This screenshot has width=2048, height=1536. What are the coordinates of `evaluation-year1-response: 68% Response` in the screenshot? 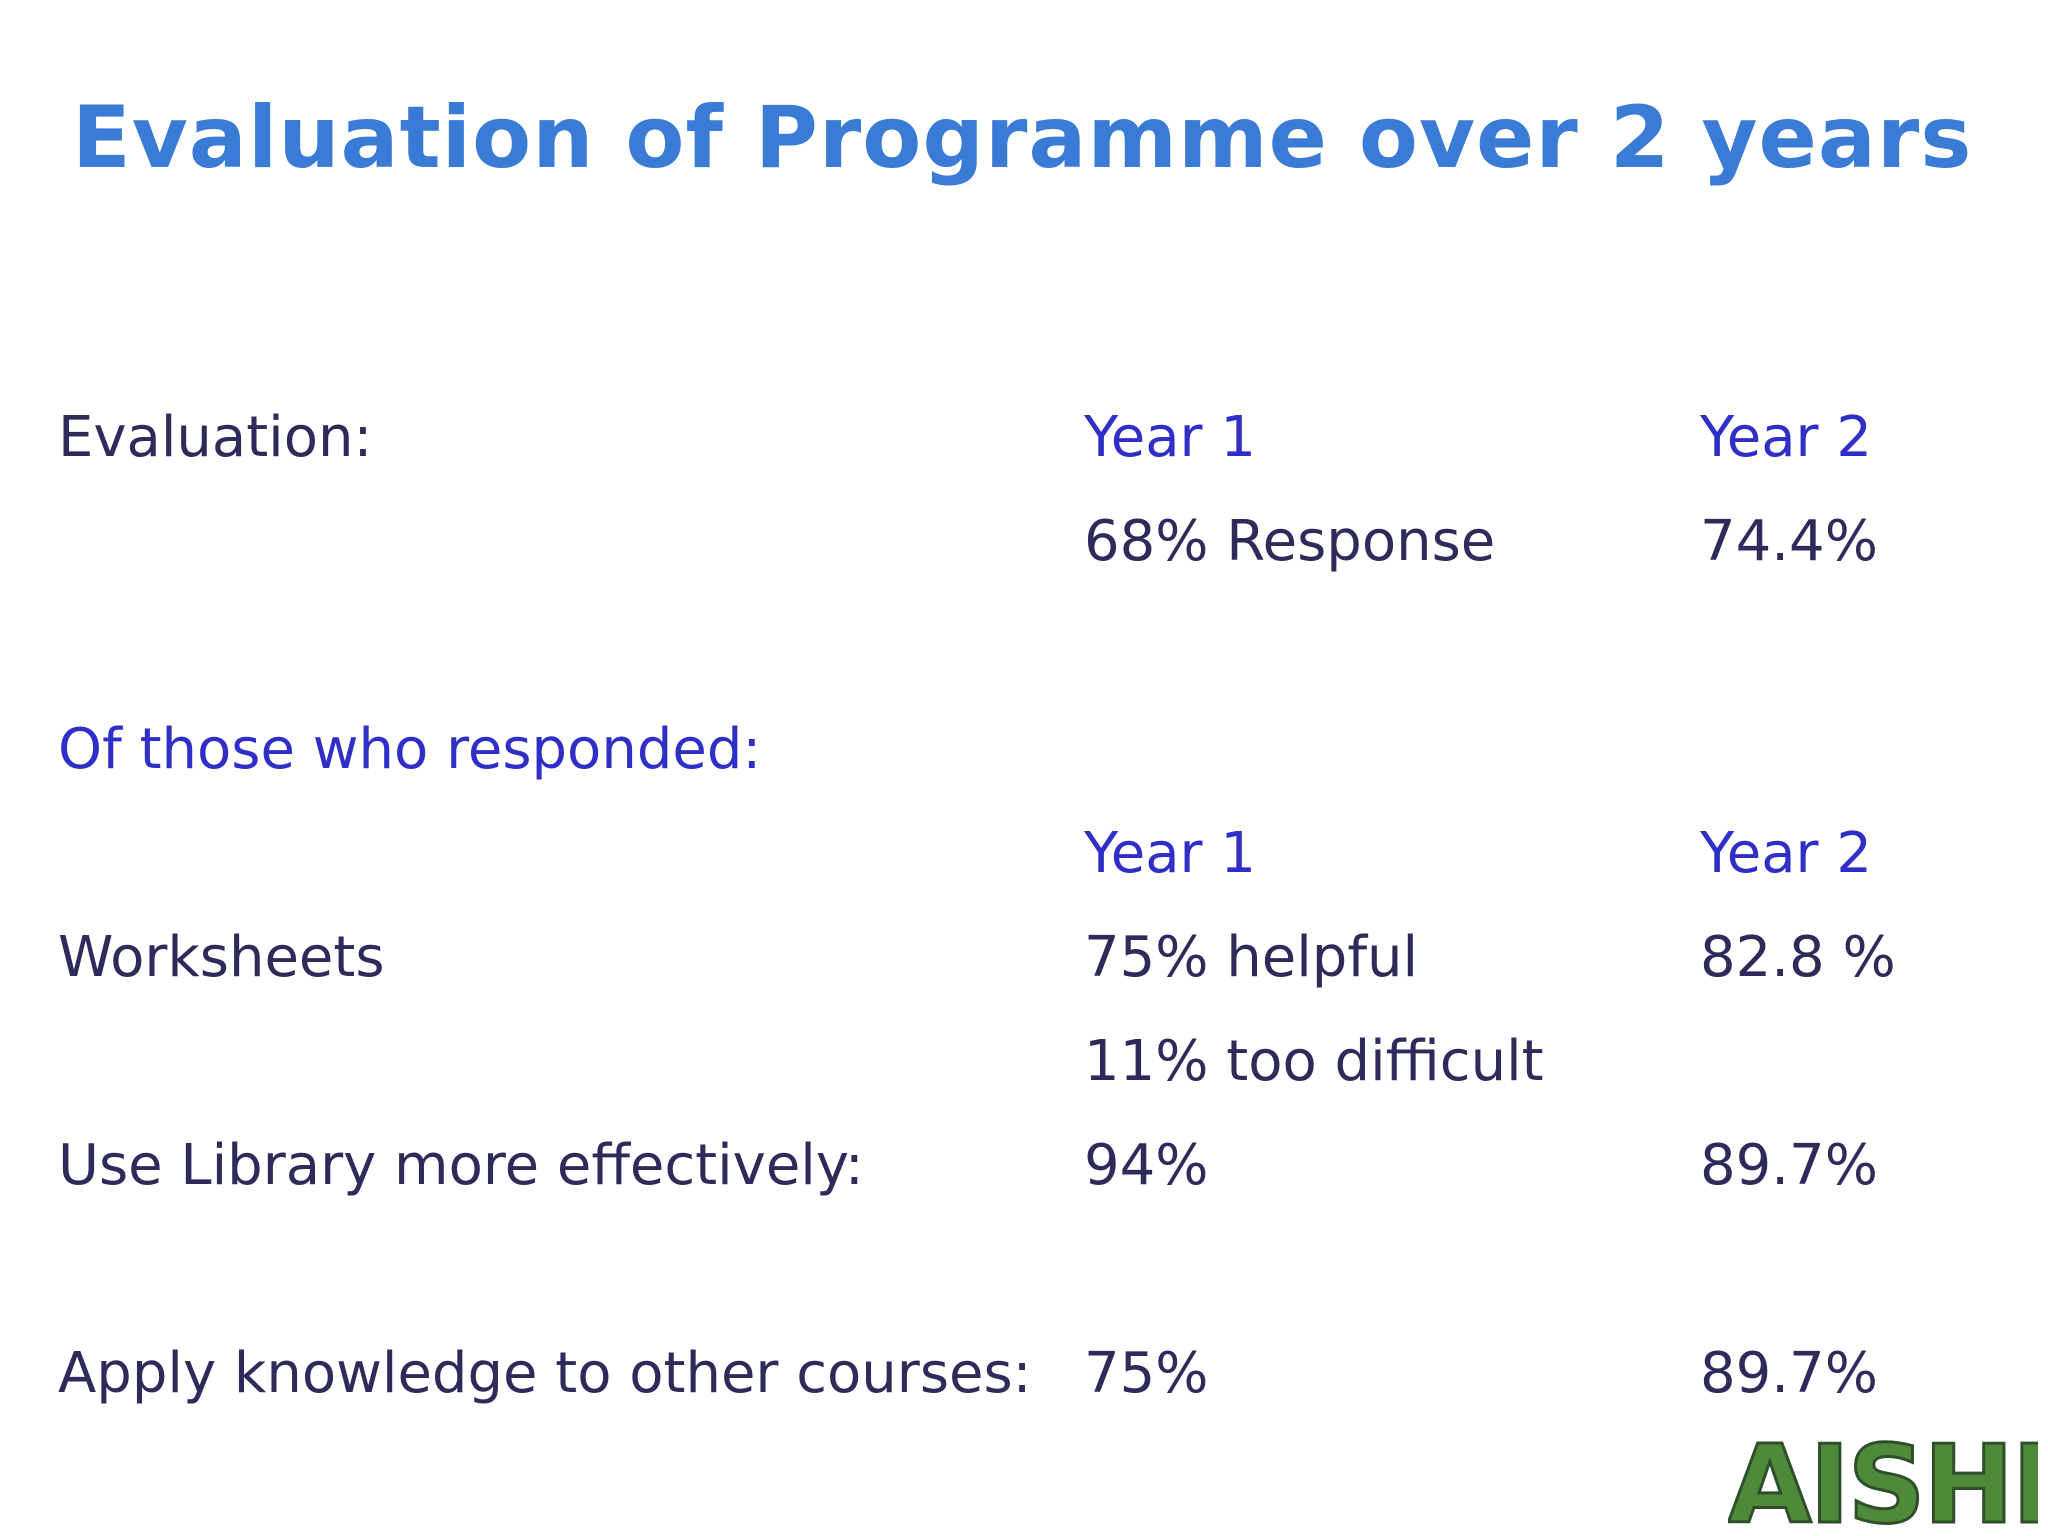 It's located at (1290, 541).